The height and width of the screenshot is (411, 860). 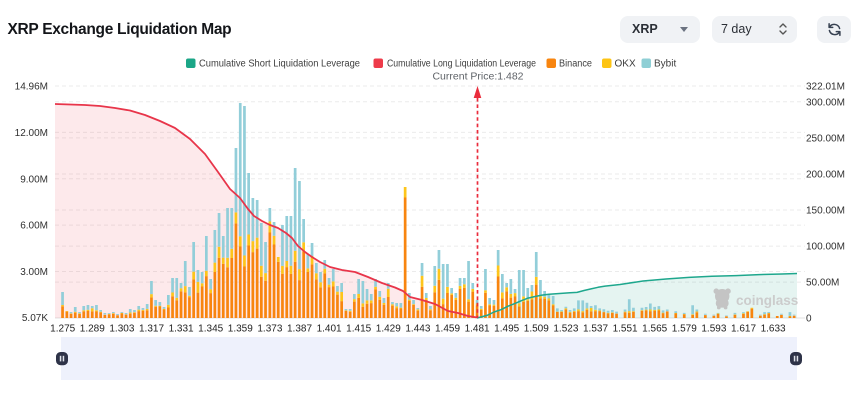 I want to click on svg-text: 200.00M, so click(x=825, y=175).